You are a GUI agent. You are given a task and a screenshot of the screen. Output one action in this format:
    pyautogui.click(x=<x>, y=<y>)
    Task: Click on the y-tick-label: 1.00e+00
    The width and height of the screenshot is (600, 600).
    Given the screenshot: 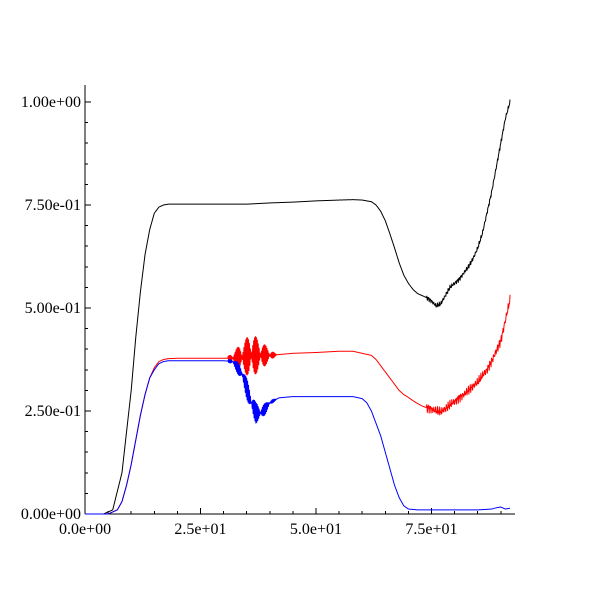 What is the action you would take?
    pyautogui.click(x=51, y=102)
    